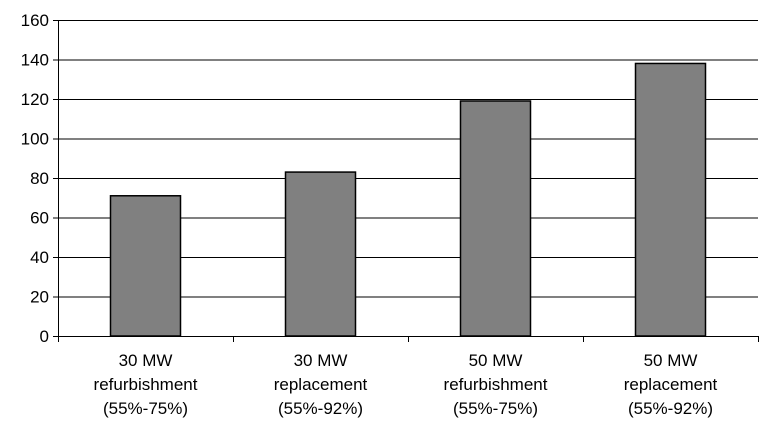  Describe the element at coordinates (35, 20) in the screenshot. I see `y-tick-label: 160` at that location.